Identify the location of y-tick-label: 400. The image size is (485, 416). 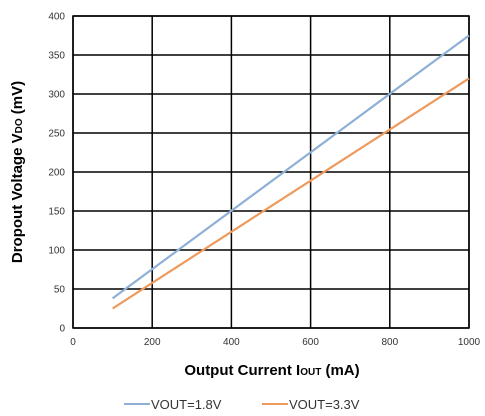
(56, 17).